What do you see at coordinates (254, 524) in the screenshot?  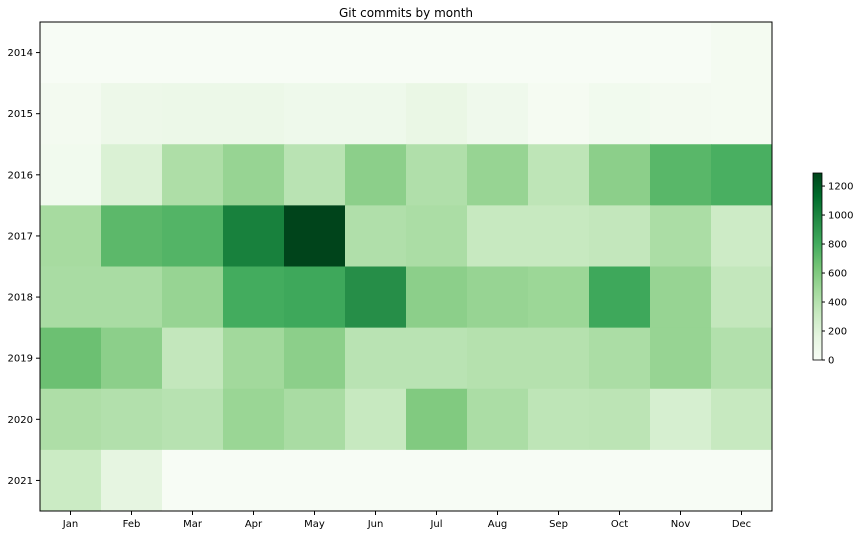 I see `x-tick-label: Apr` at bounding box center [254, 524].